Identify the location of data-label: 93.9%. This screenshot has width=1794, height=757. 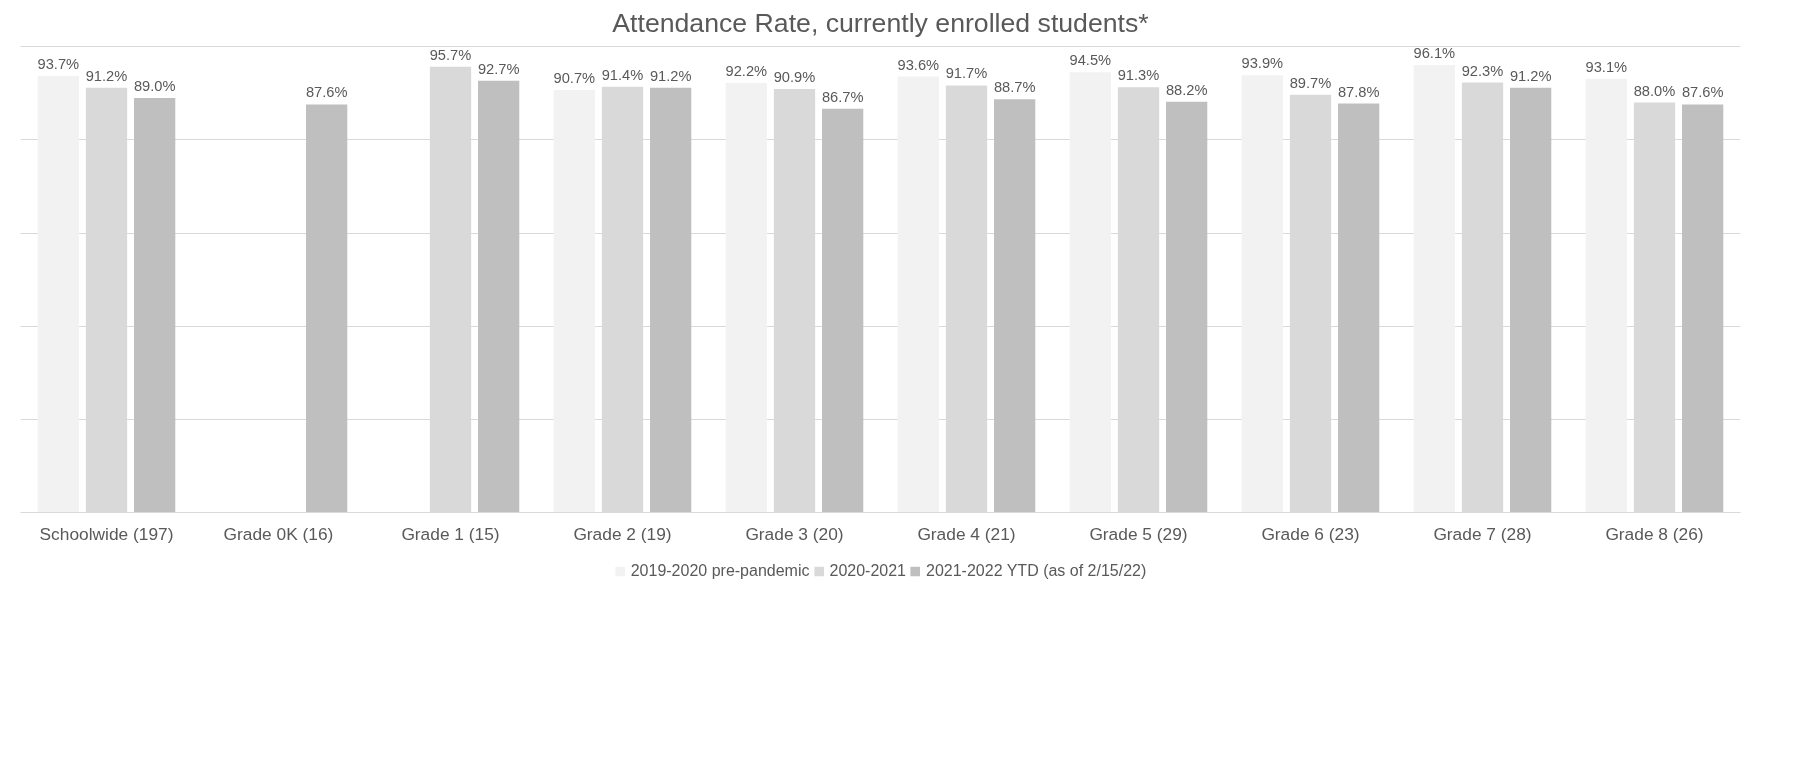
(1262, 63).